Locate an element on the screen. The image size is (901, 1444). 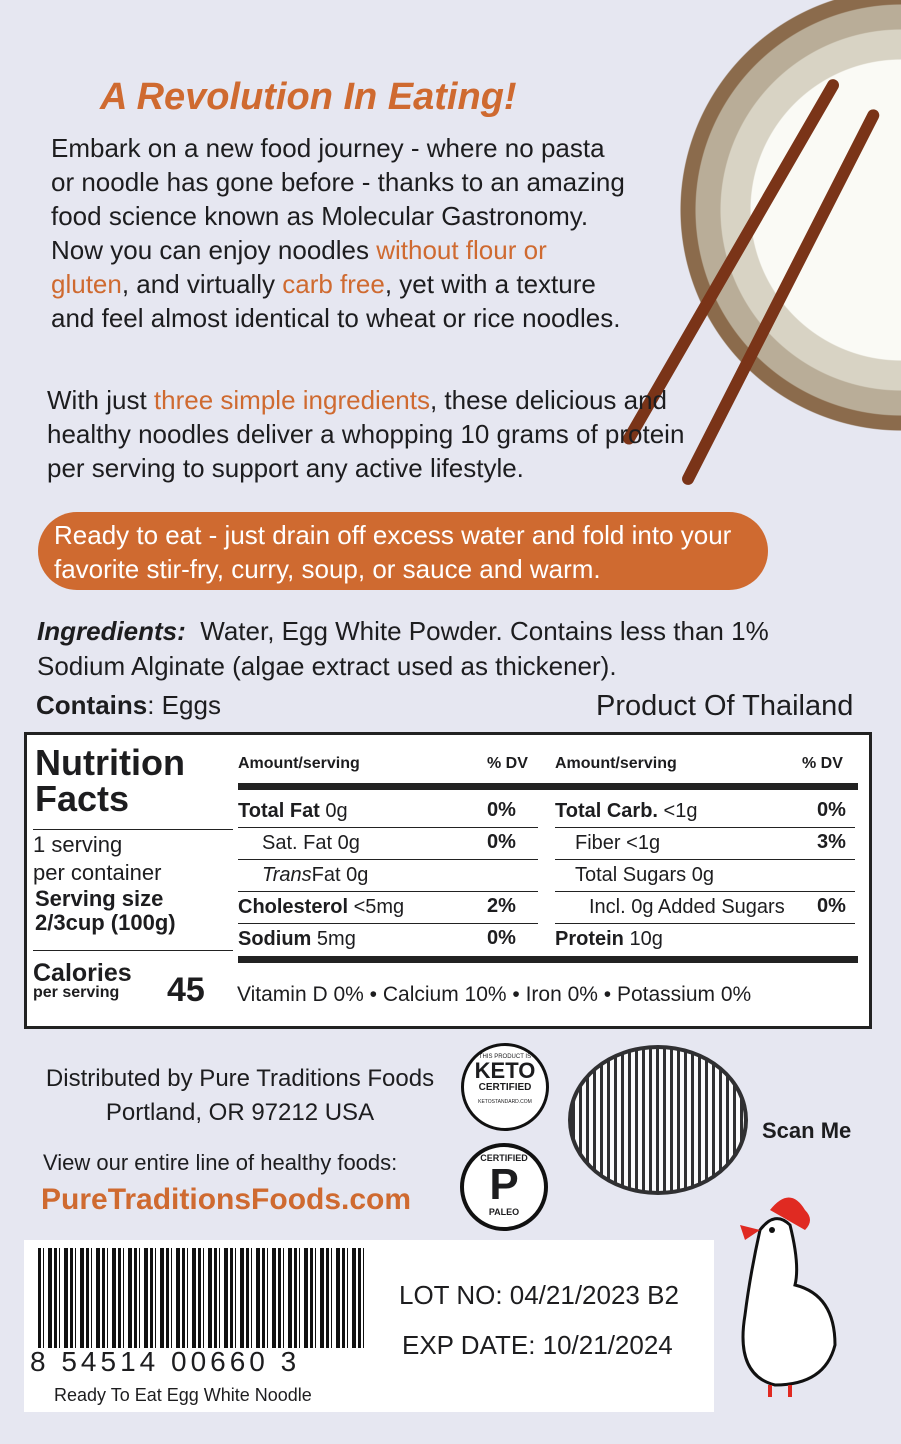
calories-label: Calories per serving is located at coordinates (82, 980).